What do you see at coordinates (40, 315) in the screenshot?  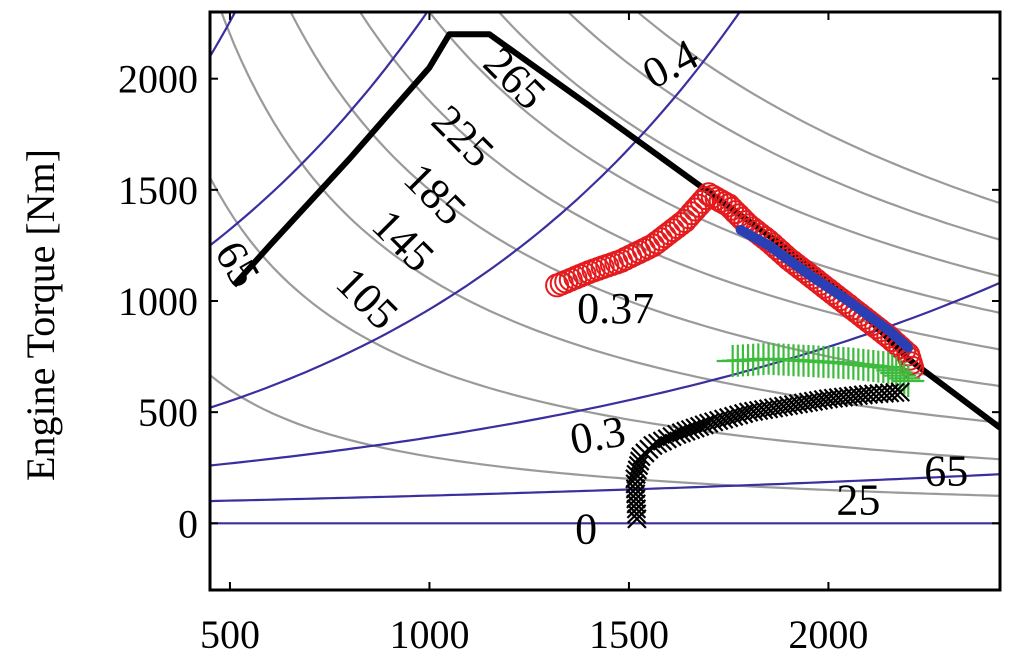 I see `y-axis-label: Engine Torque [Nm]` at bounding box center [40, 315].